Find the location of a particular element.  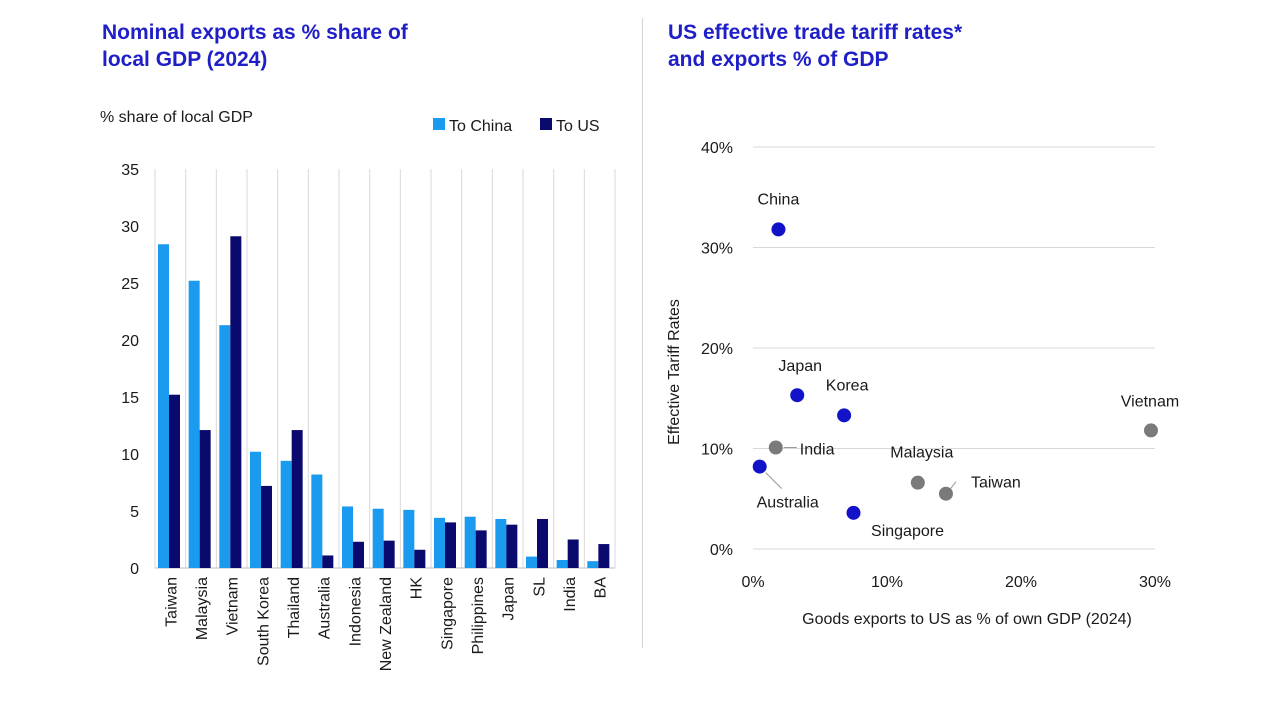

legend-swatch-to-us is located at coordinates (546, 124).